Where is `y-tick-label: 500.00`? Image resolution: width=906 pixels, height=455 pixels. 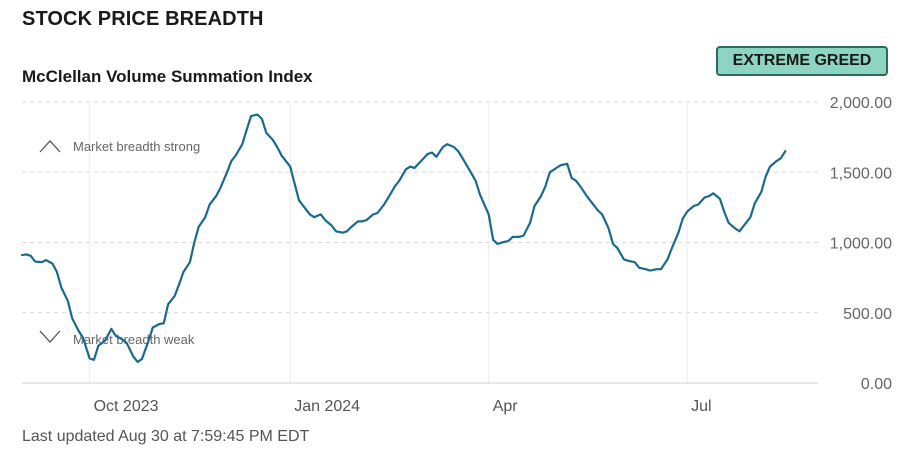 y-tick-label: 500.00 is located at coordinates (867, 314).